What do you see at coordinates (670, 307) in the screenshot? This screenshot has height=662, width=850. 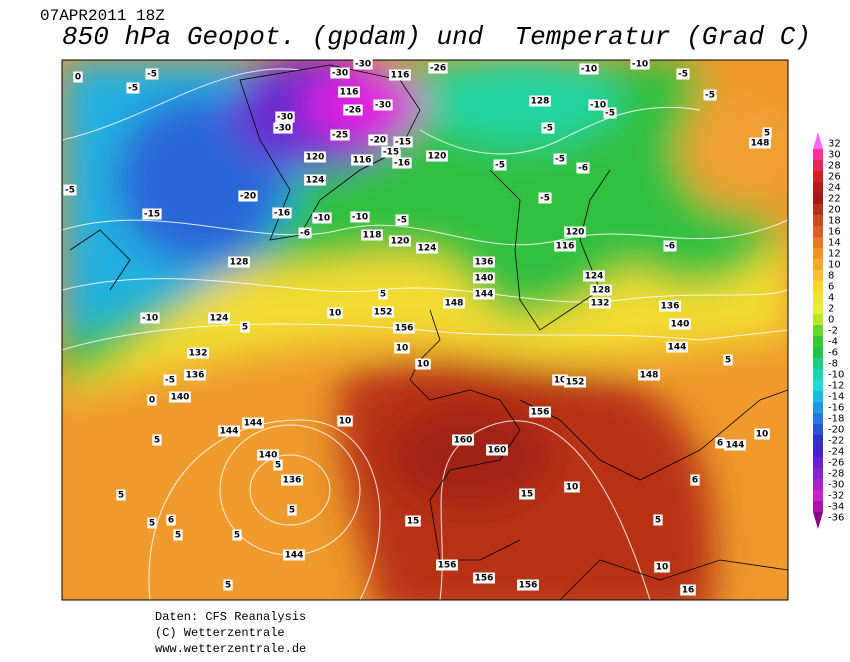 I see `contour-label: 136` at bounding box center [670, 307].